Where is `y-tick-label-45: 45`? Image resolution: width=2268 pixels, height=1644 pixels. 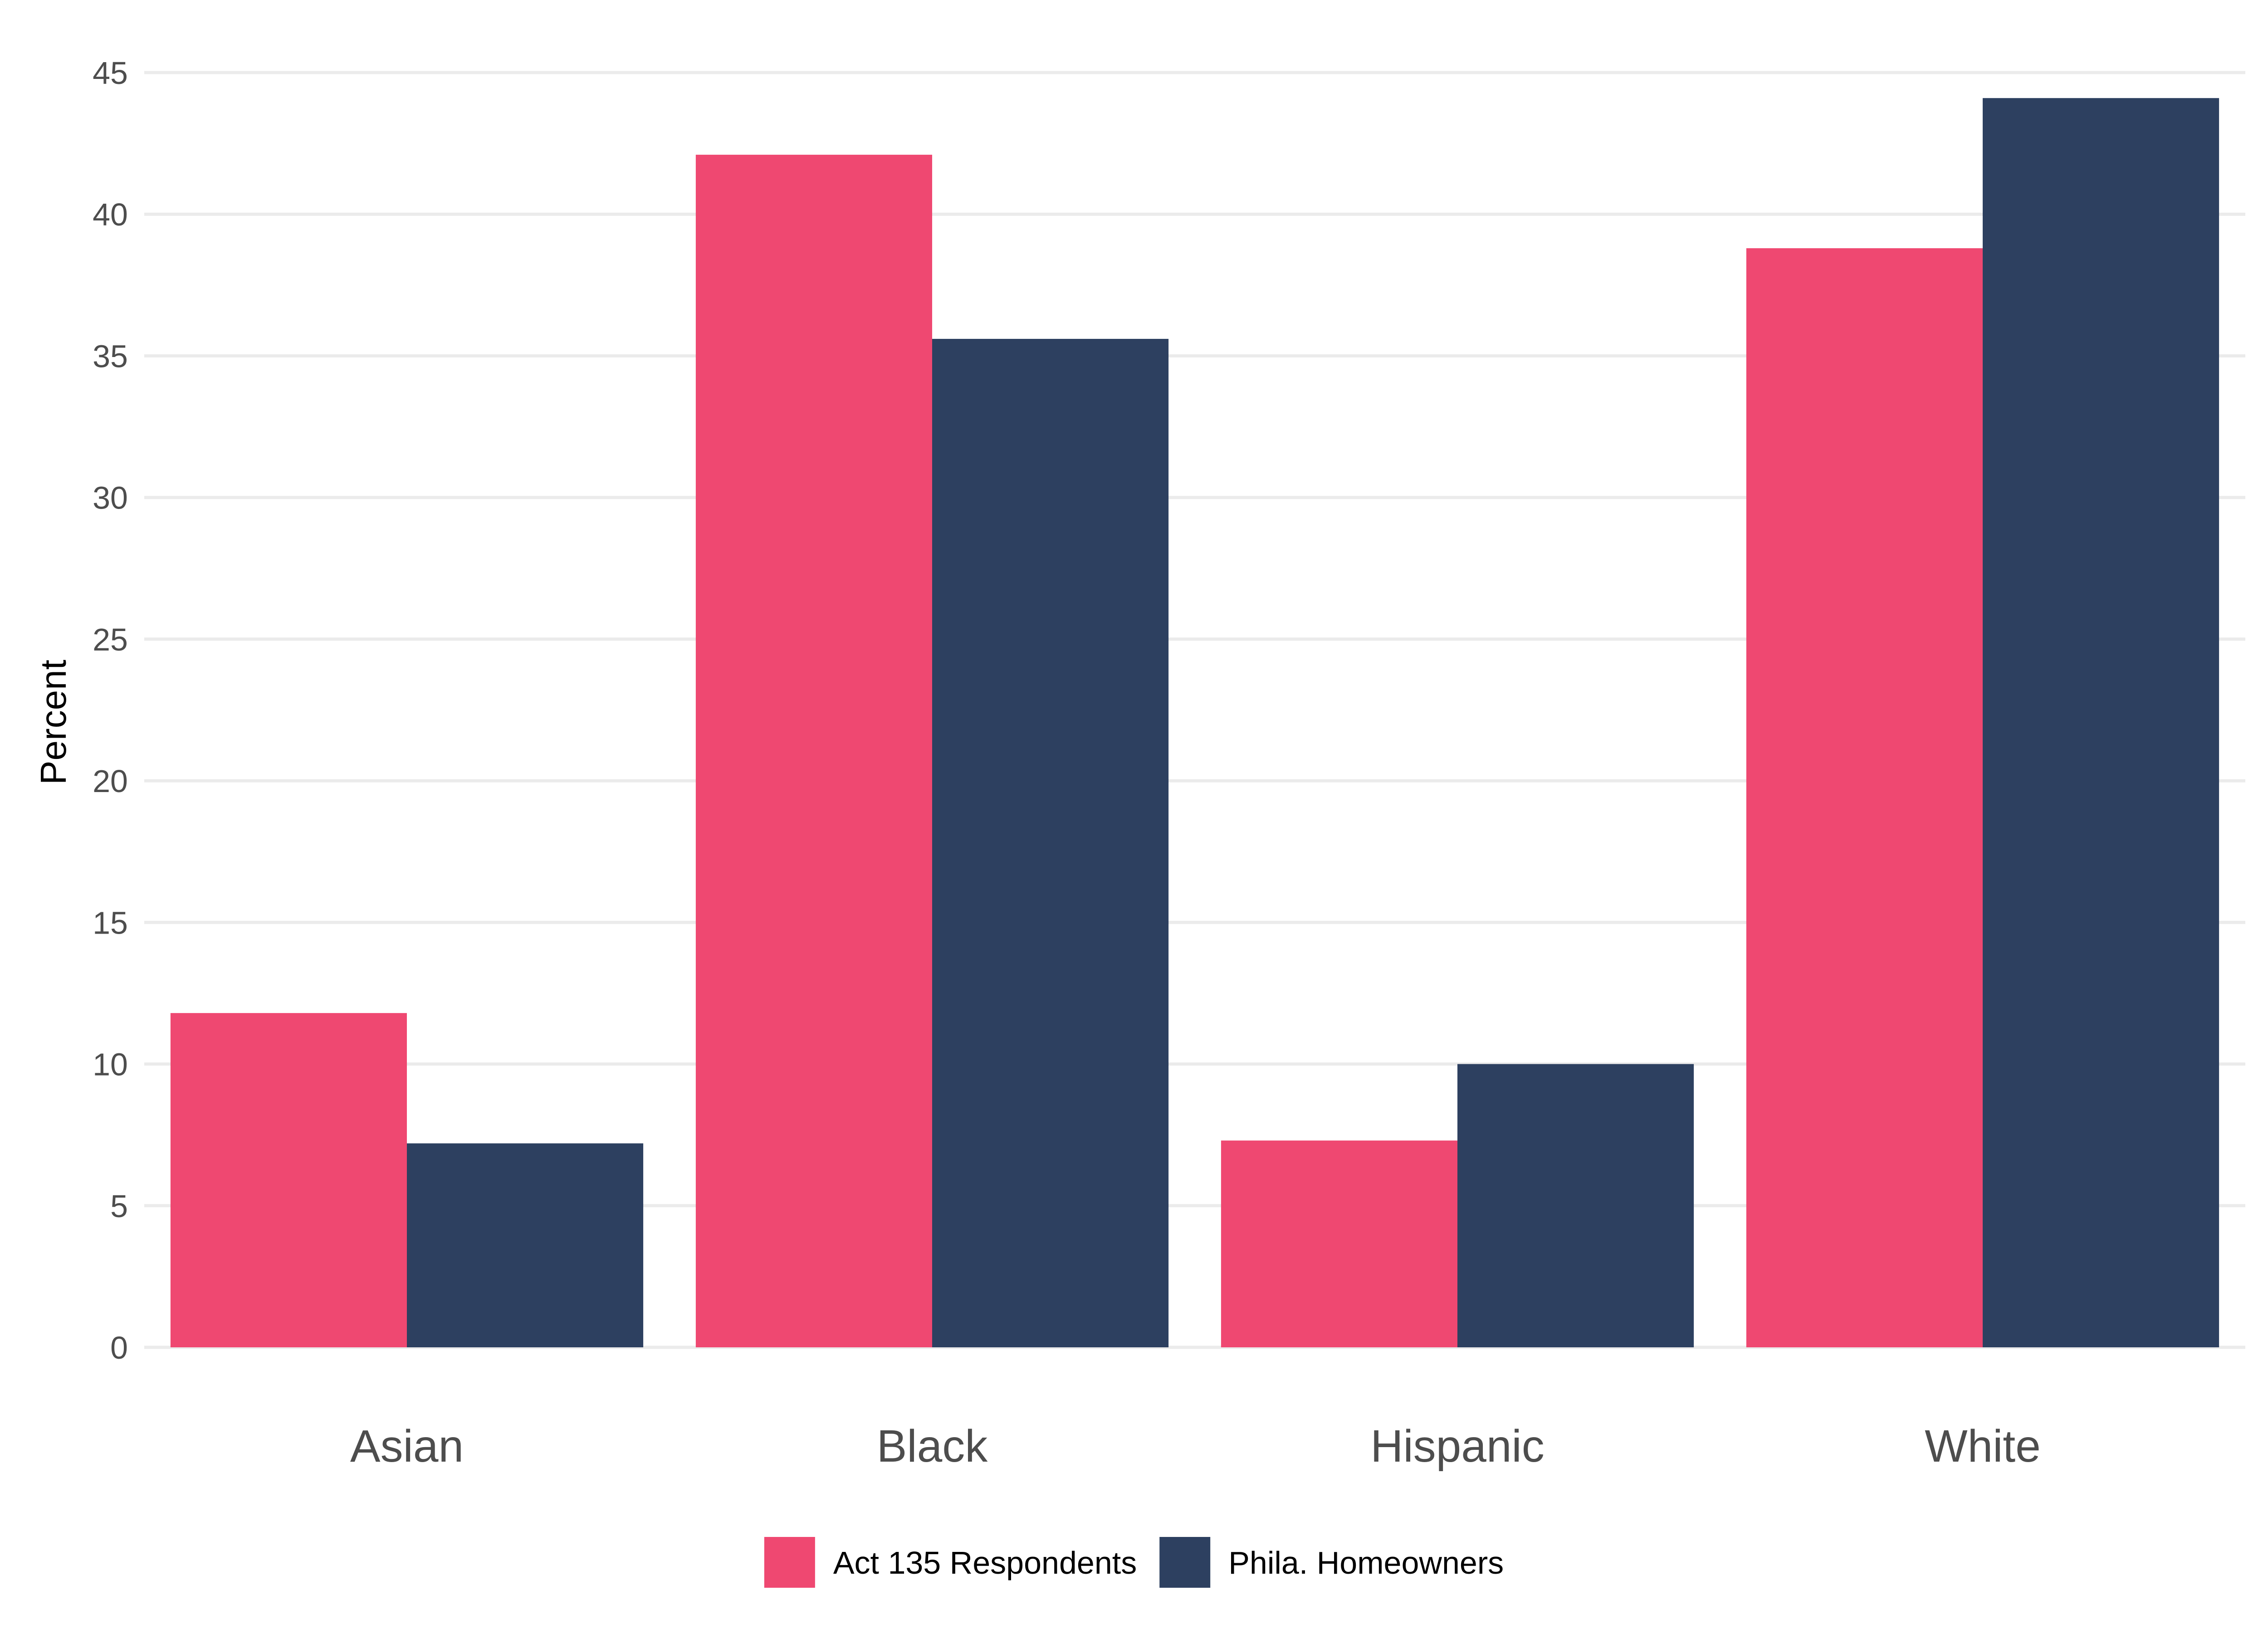 y-tick-label-45: 45 is located at coordinates (111, 73).